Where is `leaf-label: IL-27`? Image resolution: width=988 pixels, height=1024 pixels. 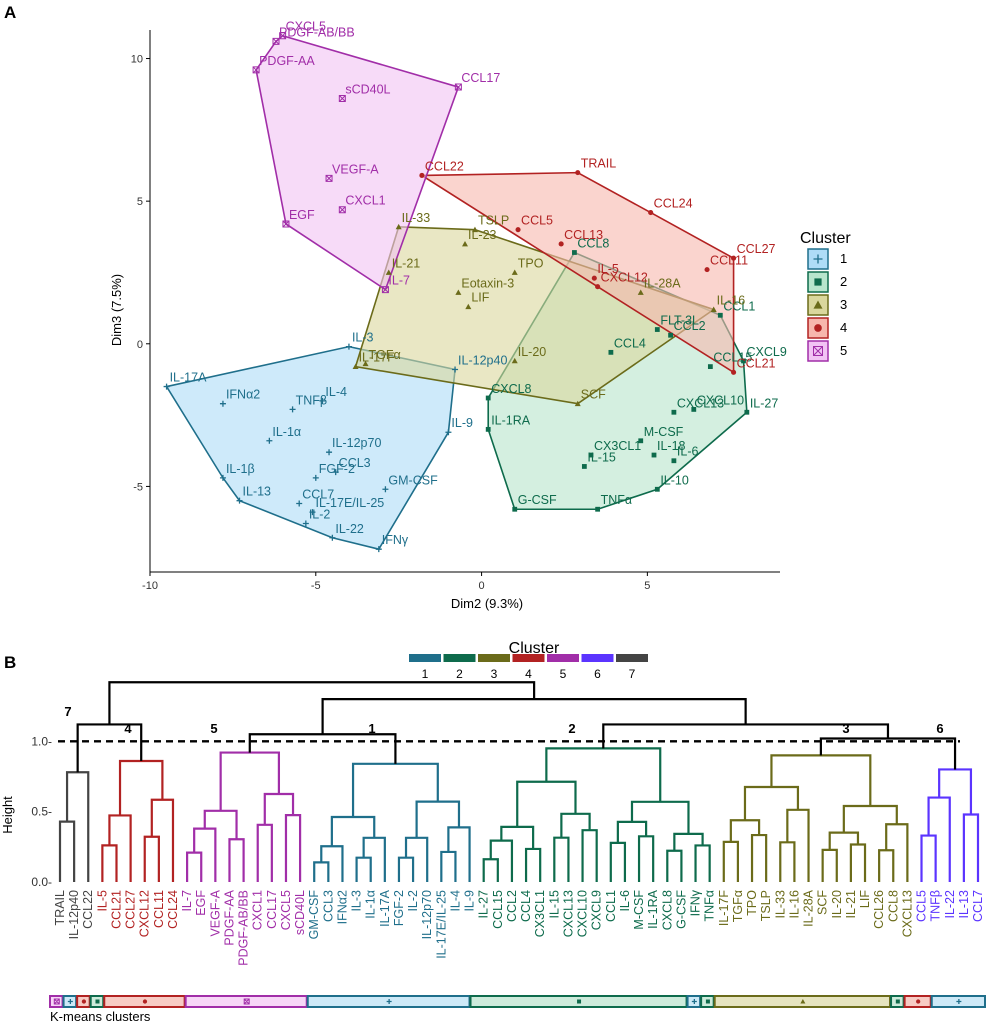
leaf-label: IL-27 is located at coordinates (484, 904).